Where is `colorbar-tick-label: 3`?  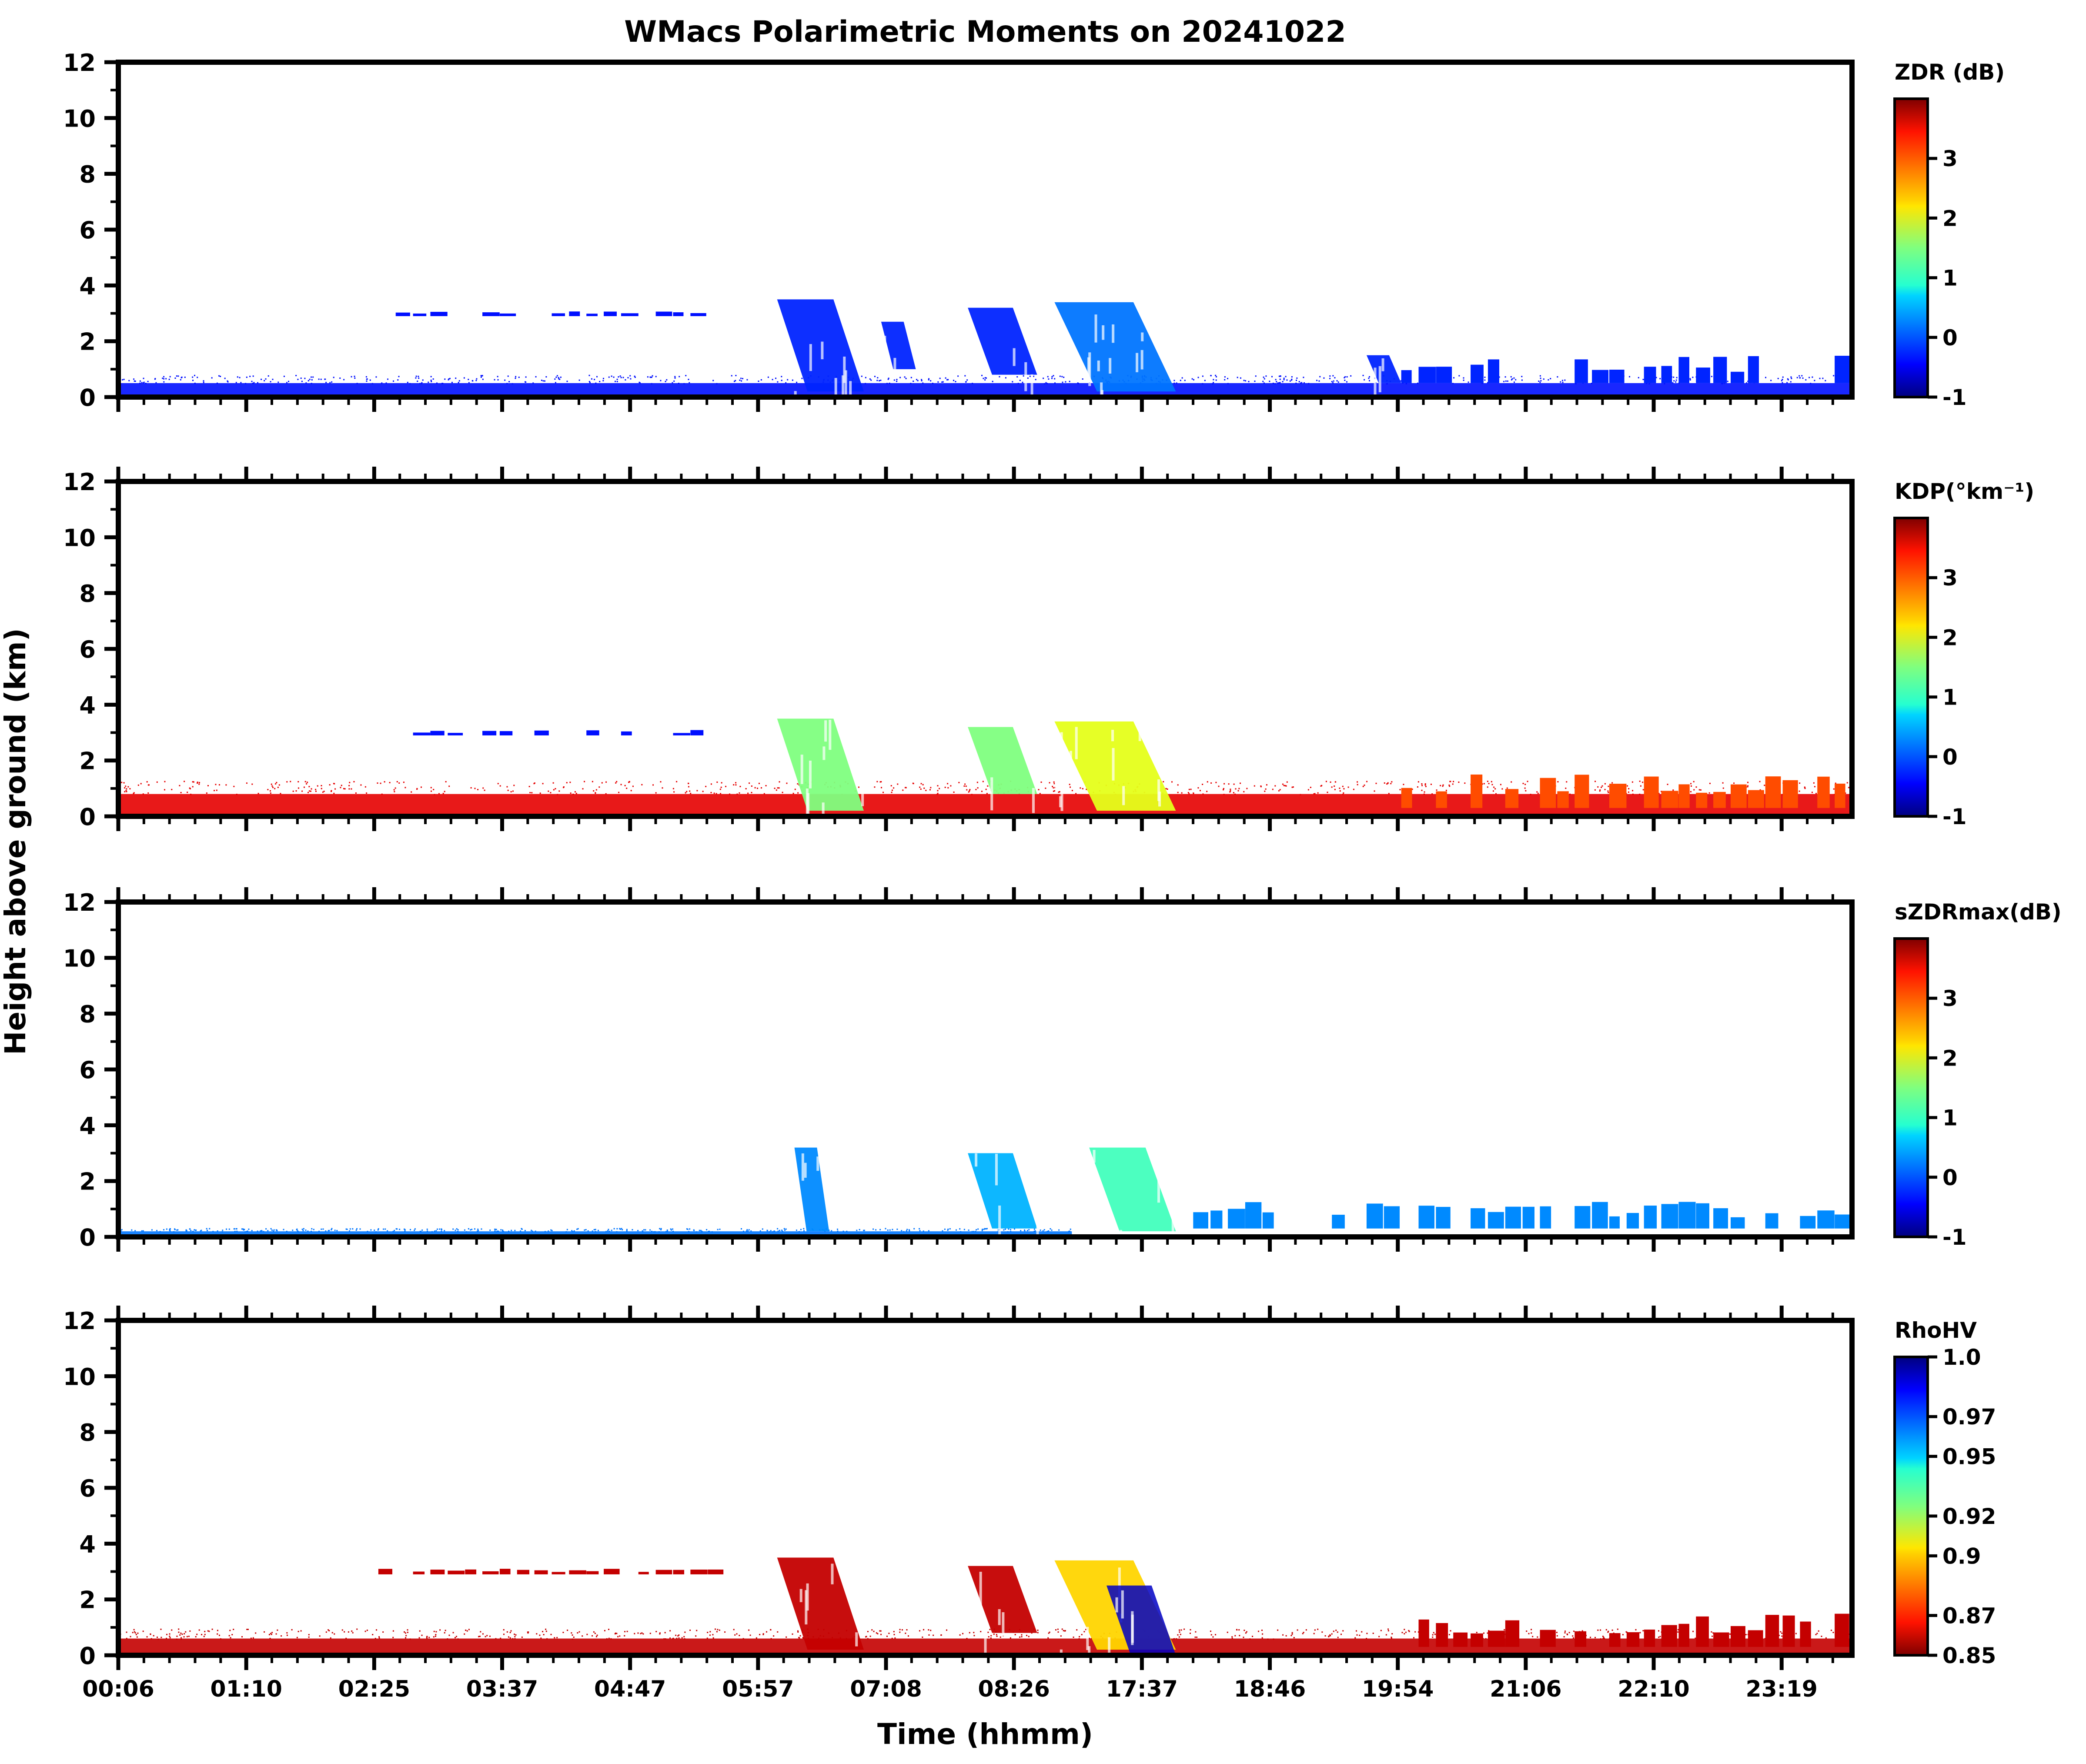
colorbar-tick-label: 3 is located at coordinates (1950, 578).